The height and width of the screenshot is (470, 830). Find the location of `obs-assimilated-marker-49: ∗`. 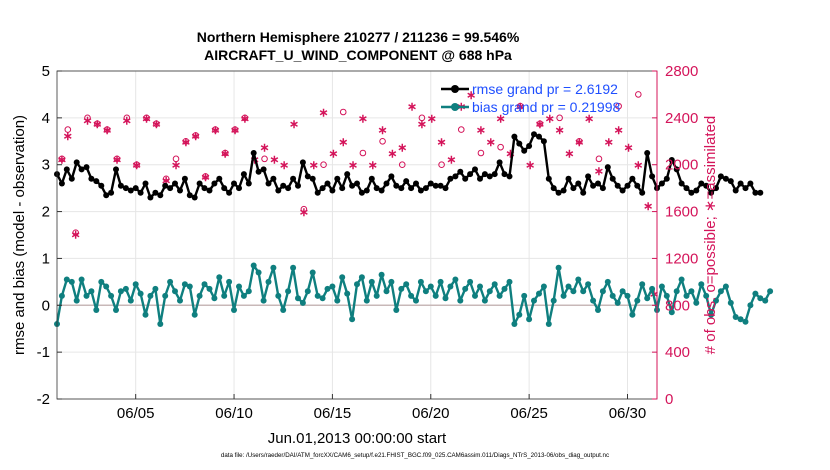

obs-assimilated-marker-49: ∗ is located at coordinates (540, 124).